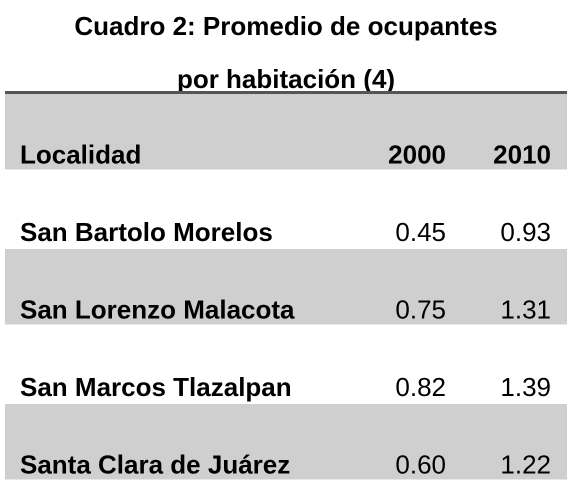 The image size is (572, 490). Describe the element at coordinates (420, 465) in the screenshot. I see `cell: 0.60` at that location.